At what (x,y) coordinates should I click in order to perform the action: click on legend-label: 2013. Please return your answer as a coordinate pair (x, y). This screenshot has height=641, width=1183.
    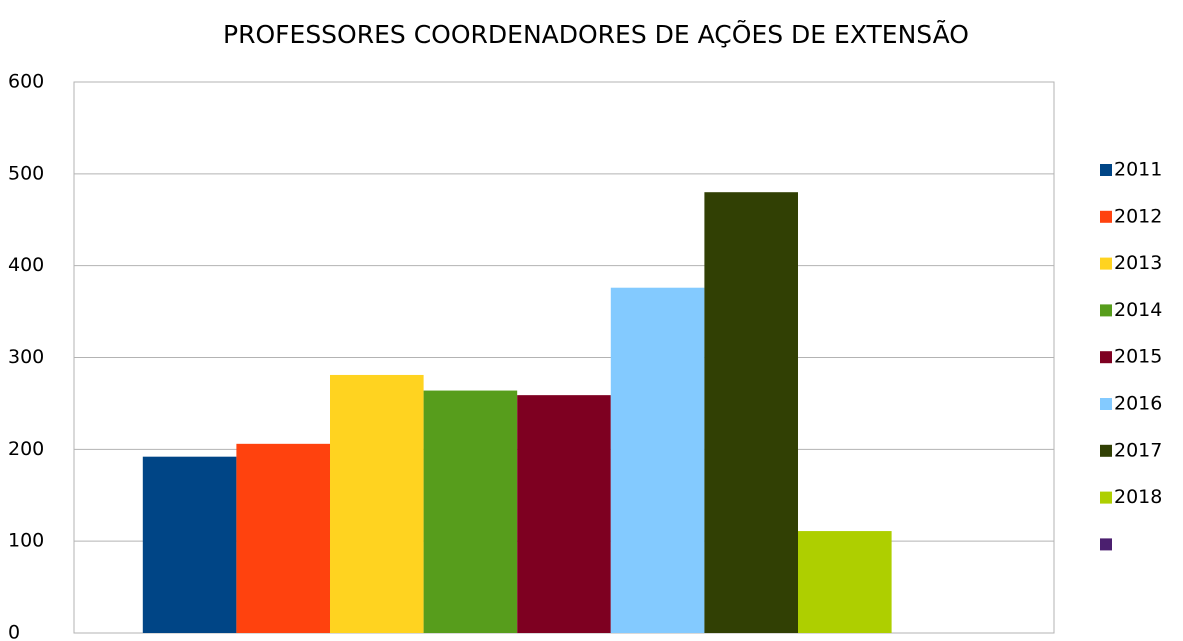
    Looking at the image, I should click on (1138, 263).